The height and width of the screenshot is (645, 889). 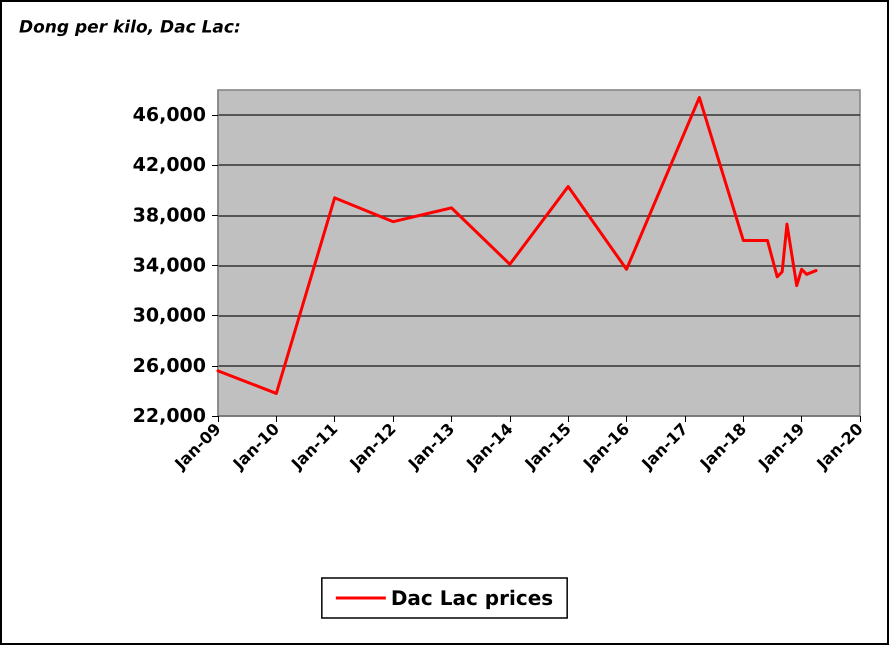 What do you see at coordinates (130, 28) in the screenshot?
I see `chart-title: Dong per kilo, Dac Lac:` at bounding box center [130, 28].